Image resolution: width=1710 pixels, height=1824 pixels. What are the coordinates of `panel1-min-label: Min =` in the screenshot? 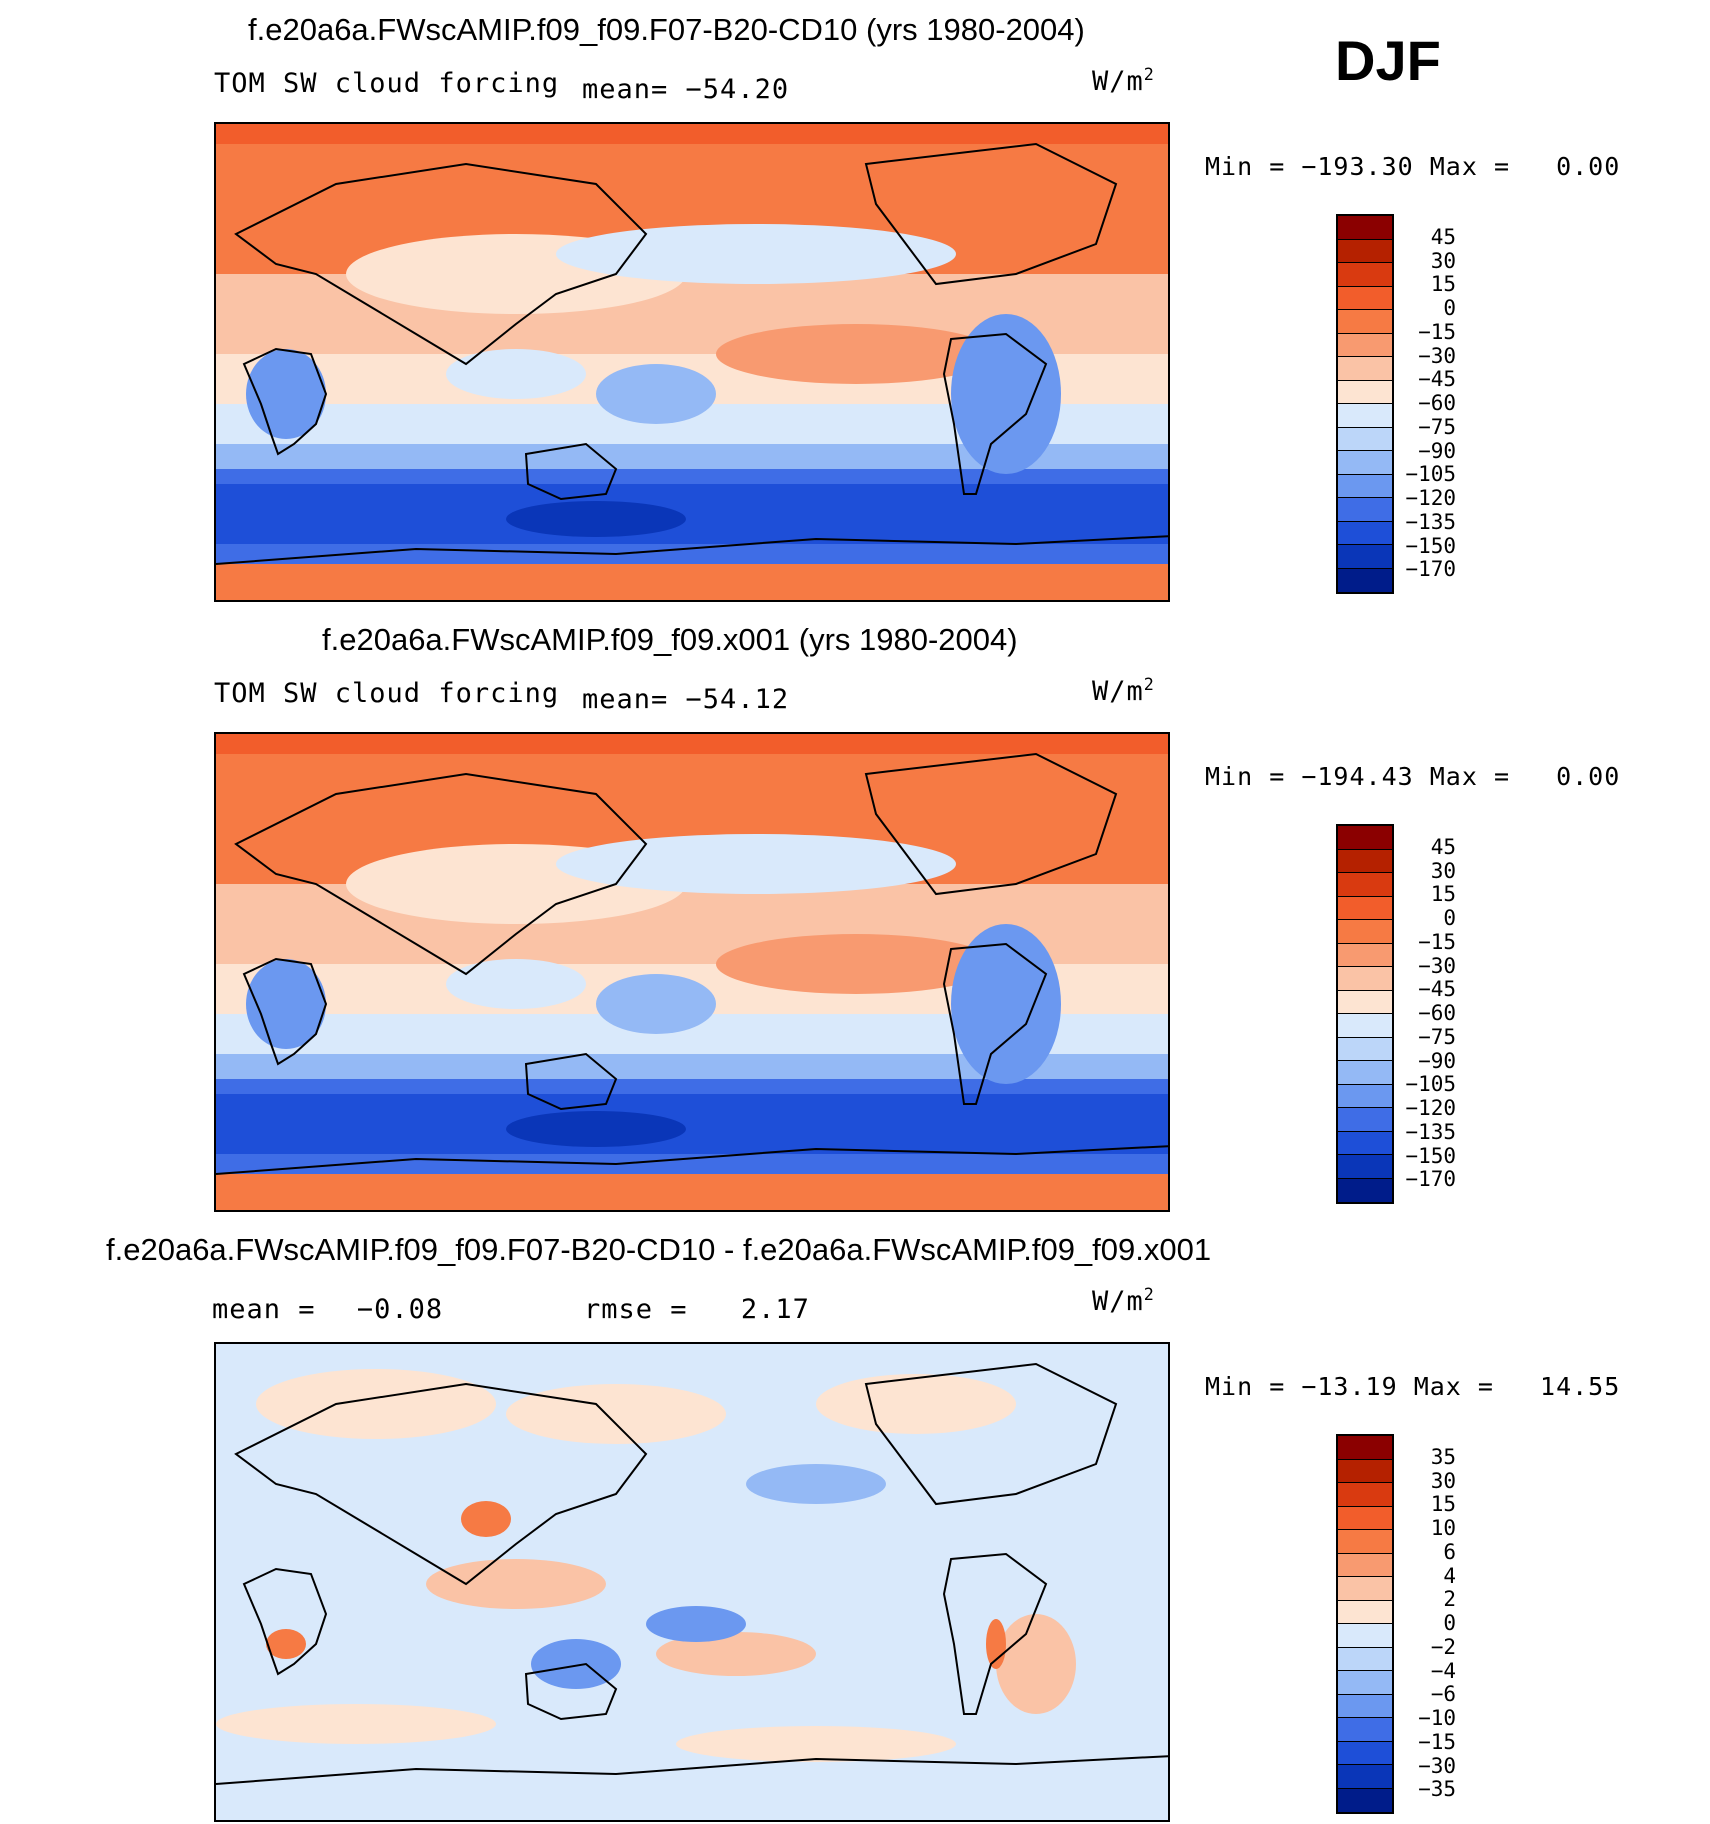 It's located at (1245, 166).